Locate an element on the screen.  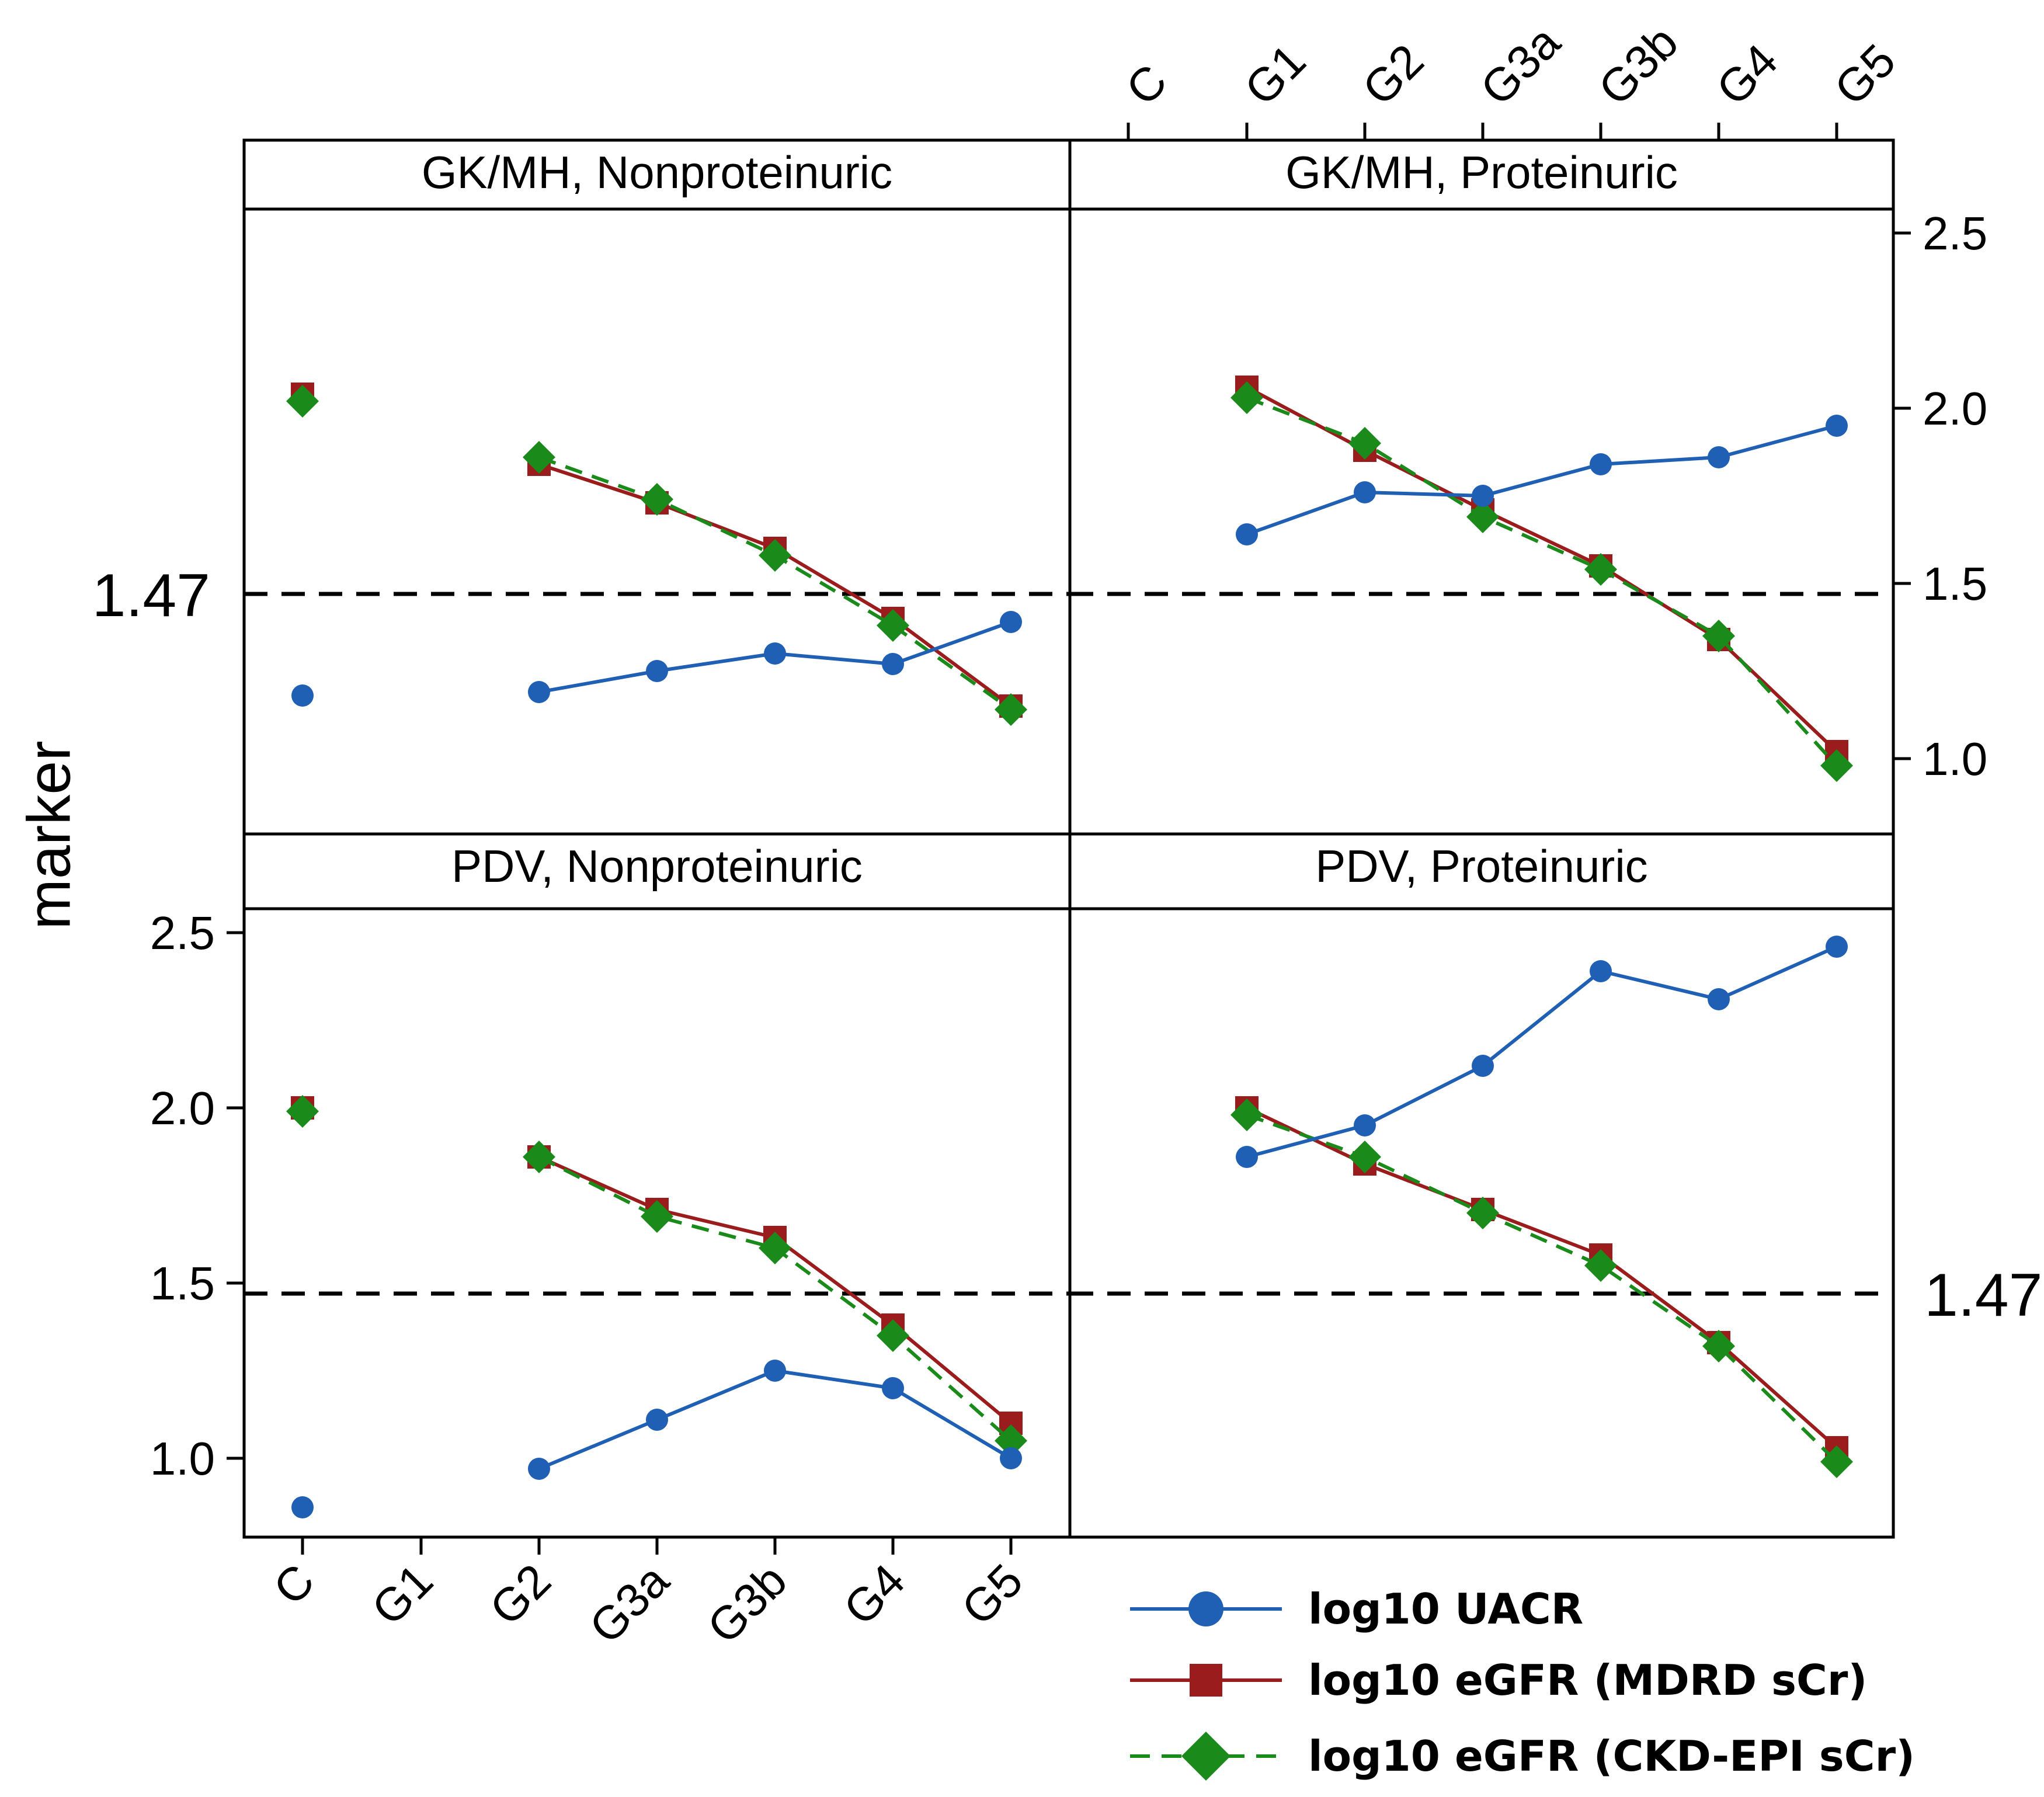
panel-title: GK/MH, Proteinuric is located at coordinates (1481, 172).